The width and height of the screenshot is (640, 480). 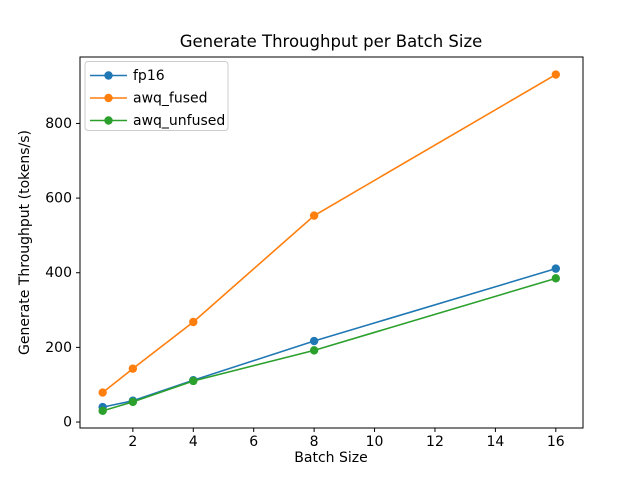 I want to click on legend-frame, so click(x=156, y=96).